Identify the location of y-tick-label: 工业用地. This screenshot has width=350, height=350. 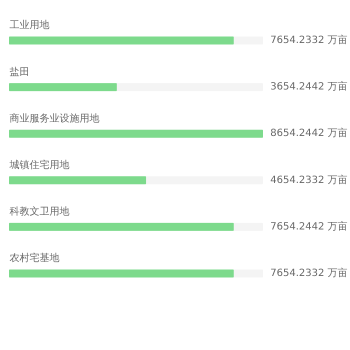
(30, 25).